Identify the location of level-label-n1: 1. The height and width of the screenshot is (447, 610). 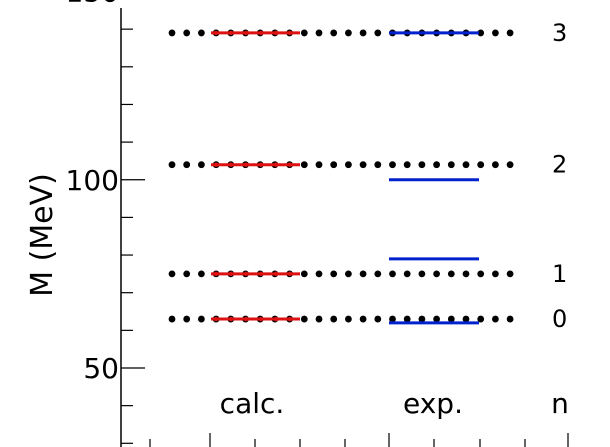
(559, 274).